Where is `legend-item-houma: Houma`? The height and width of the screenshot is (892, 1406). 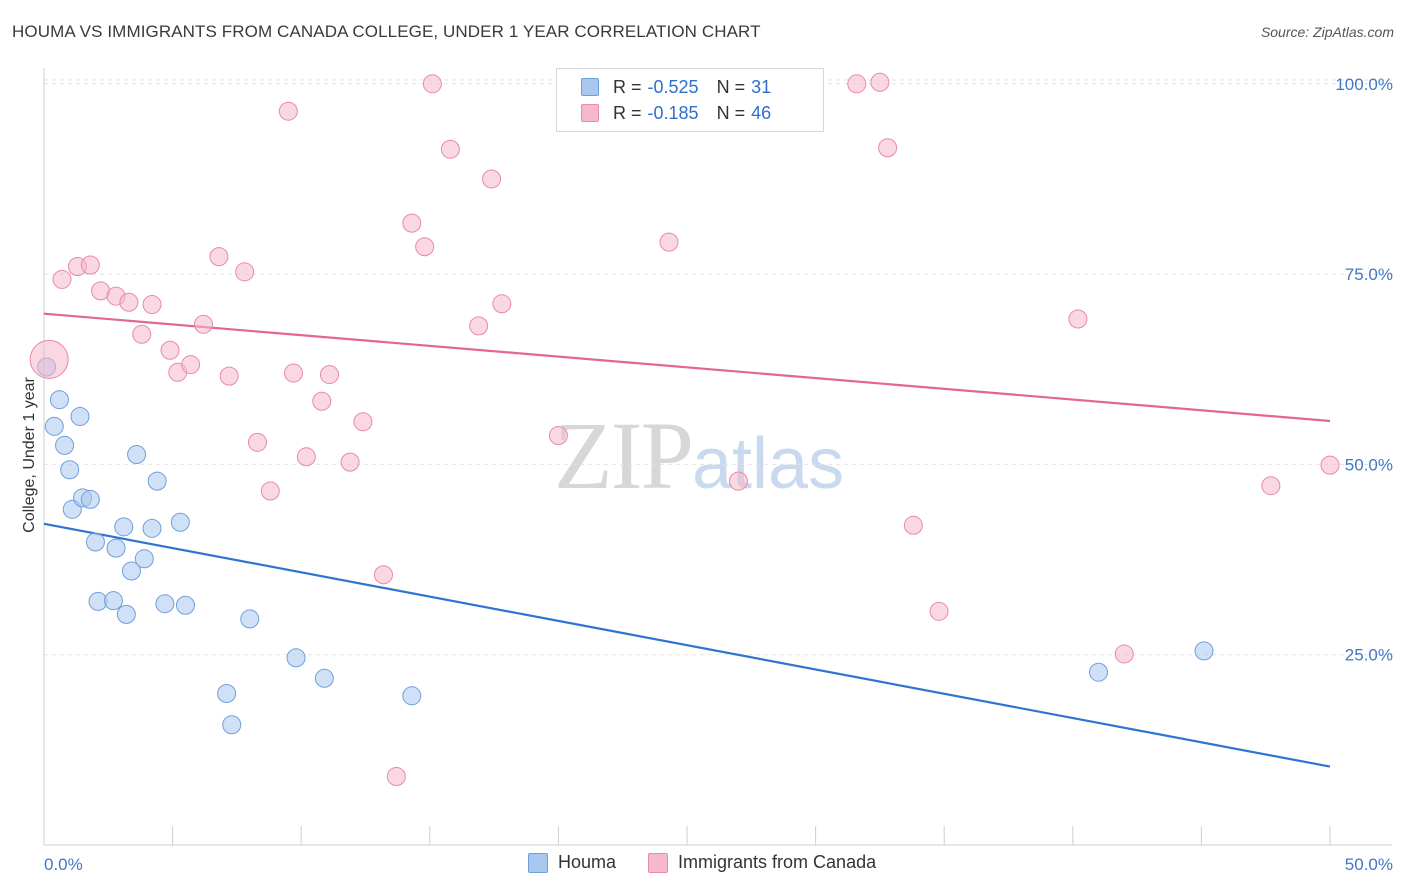 legend-item-houma: Houma is located at coordinates (572, 862).